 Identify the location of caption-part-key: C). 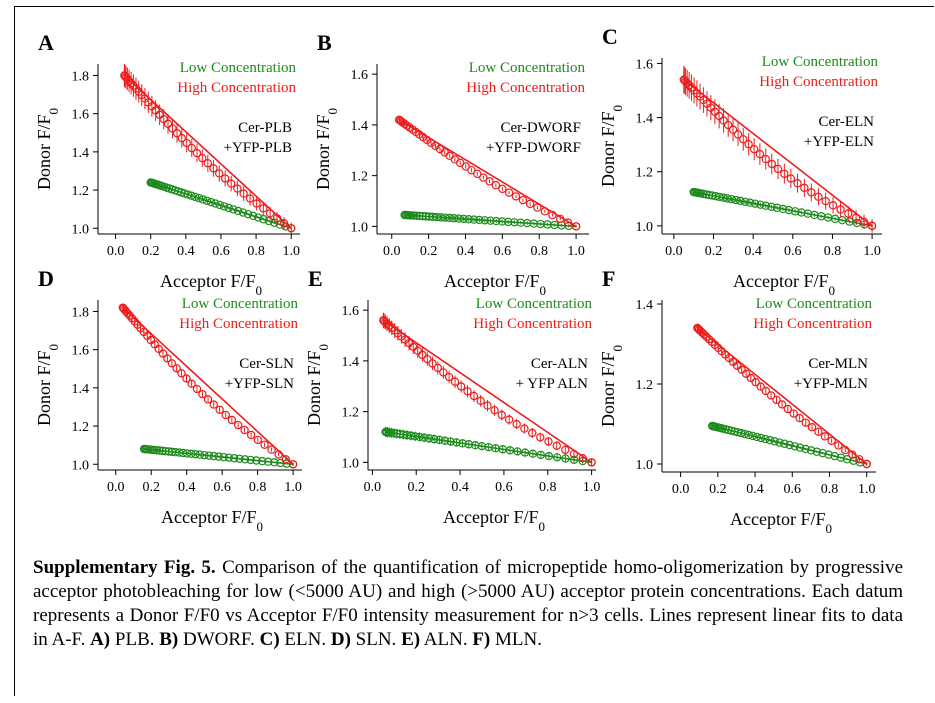
(269, 639).